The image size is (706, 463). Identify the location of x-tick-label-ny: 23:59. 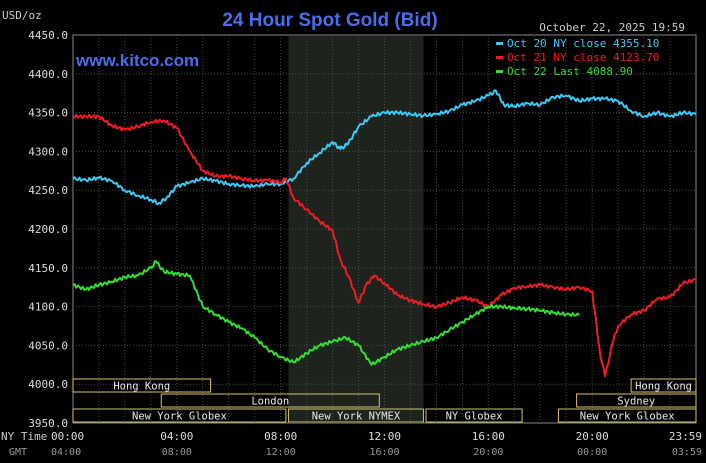
(685, 436).